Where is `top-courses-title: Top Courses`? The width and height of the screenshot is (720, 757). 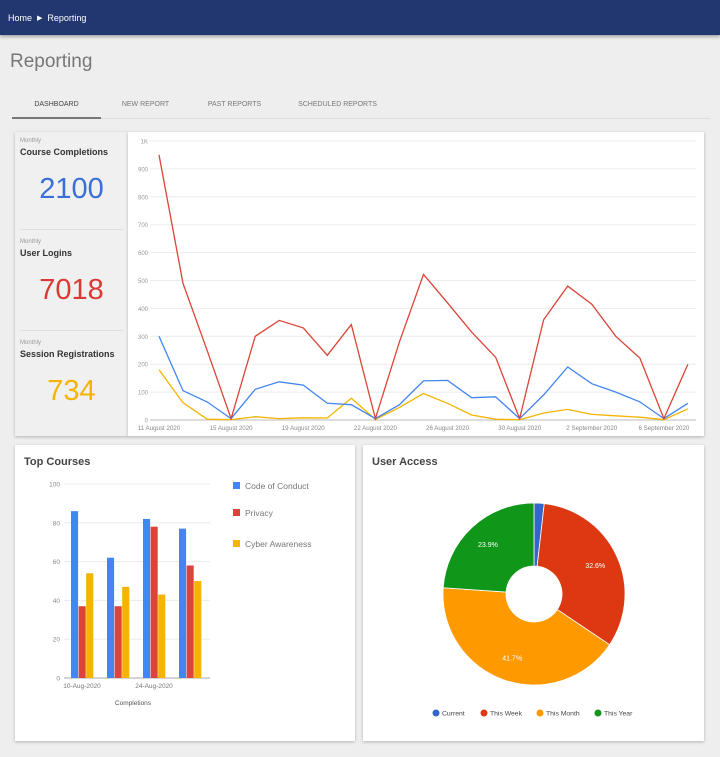 top-courses-title: Top Courses is located at coordinates (57, 462).